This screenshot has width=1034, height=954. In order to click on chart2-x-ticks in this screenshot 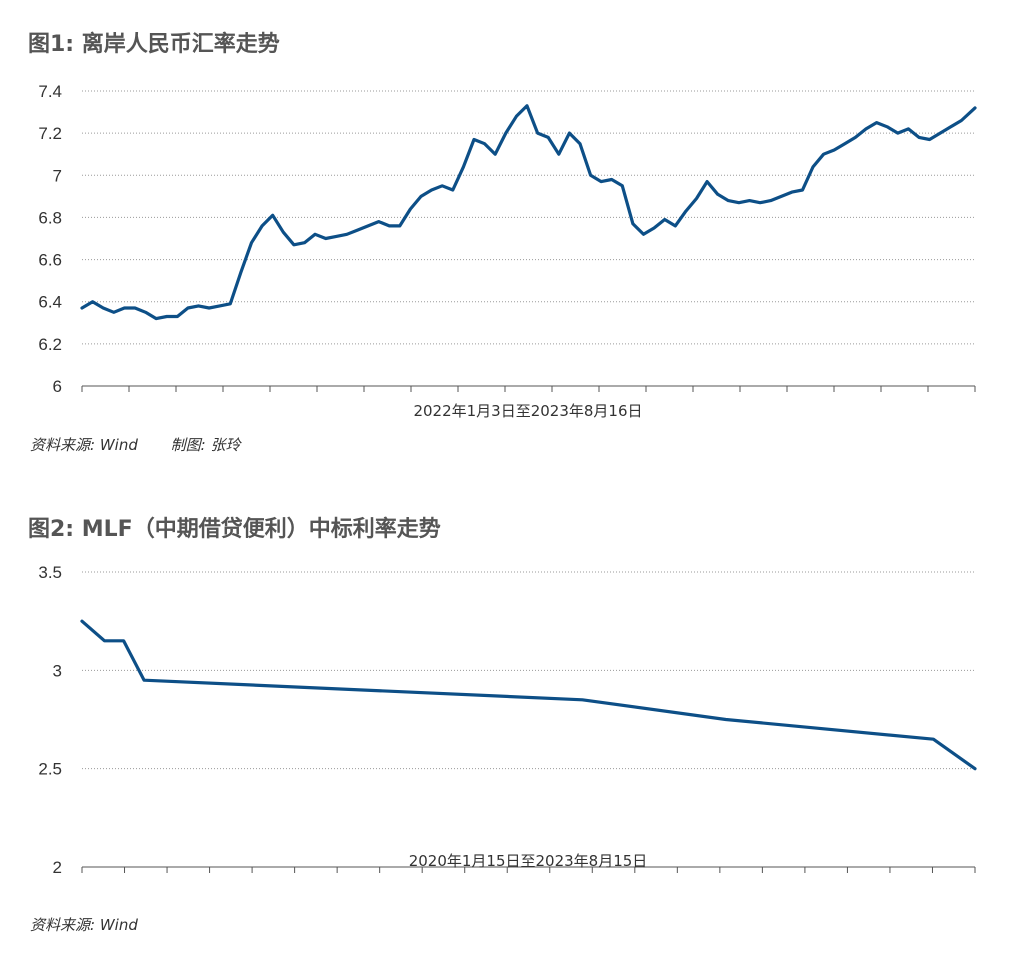, I will do `click(528, 870)`.